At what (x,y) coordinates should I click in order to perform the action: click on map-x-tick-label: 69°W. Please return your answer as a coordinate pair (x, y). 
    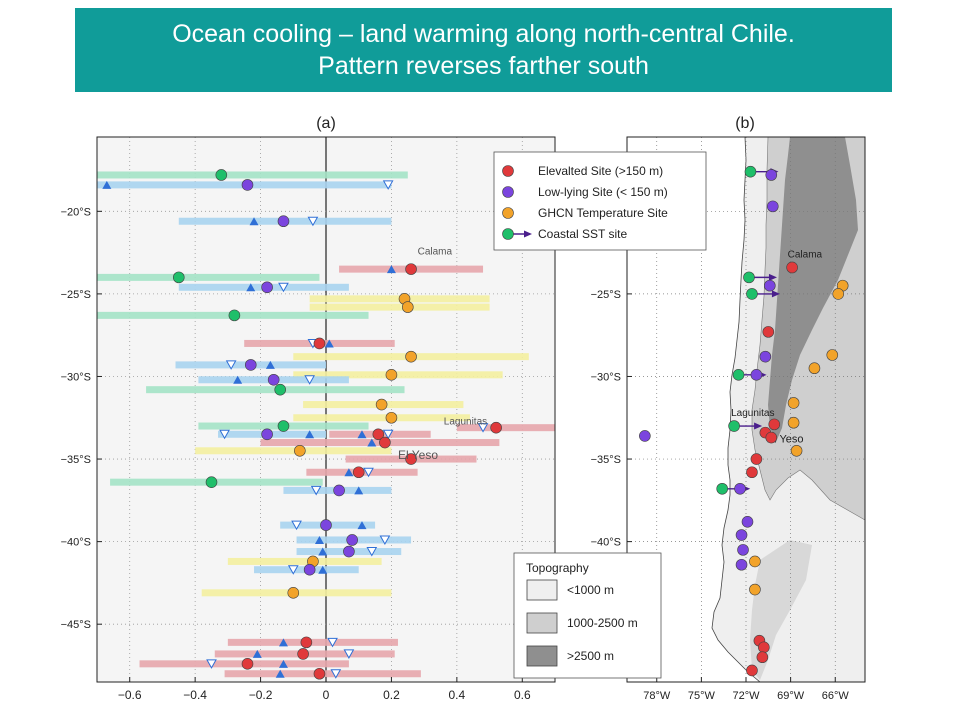
    Looking at the image, I should click on (791, 696).